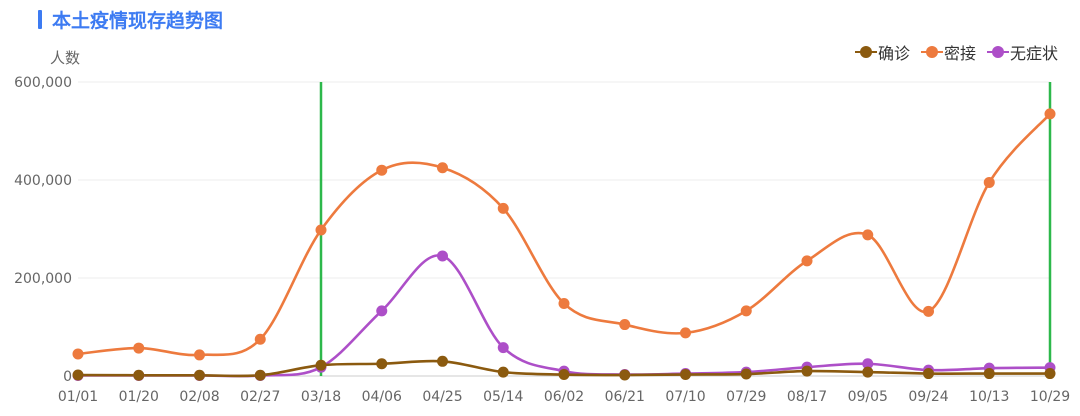 Image resolution: width=1080 pixels, height=416 pixels. I want to click on legend-item-asymptomatic: 无症状, so click(1022, 52).